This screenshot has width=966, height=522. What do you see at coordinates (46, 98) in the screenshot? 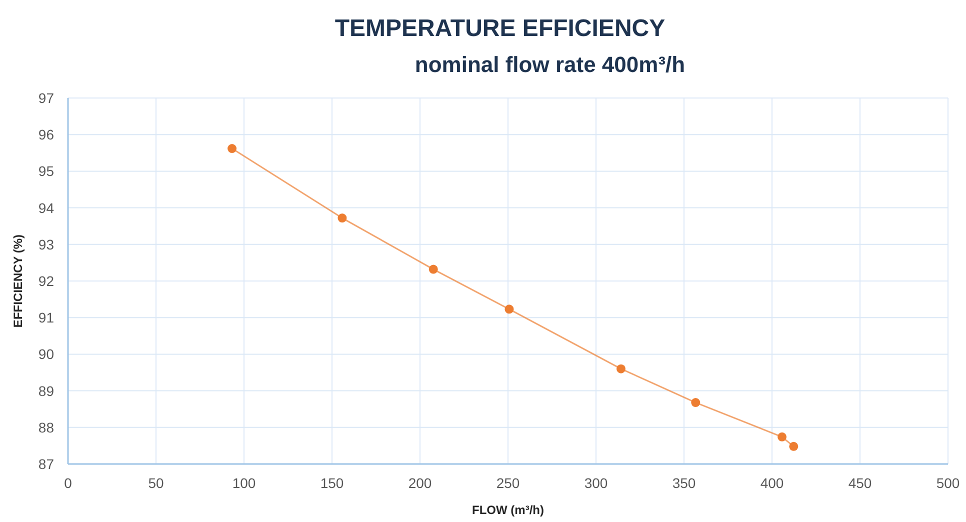
I see `y-tick-label: 97` at bounding box center [46, 98].